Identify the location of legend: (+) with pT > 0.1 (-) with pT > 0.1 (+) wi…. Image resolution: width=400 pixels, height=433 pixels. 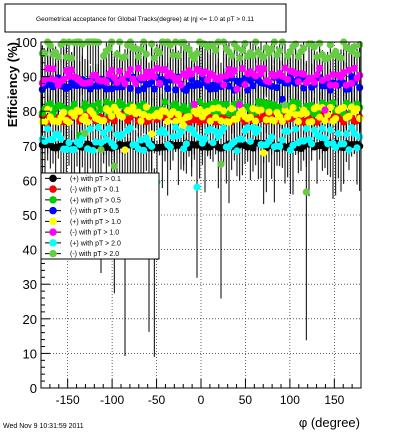
(100, 216).